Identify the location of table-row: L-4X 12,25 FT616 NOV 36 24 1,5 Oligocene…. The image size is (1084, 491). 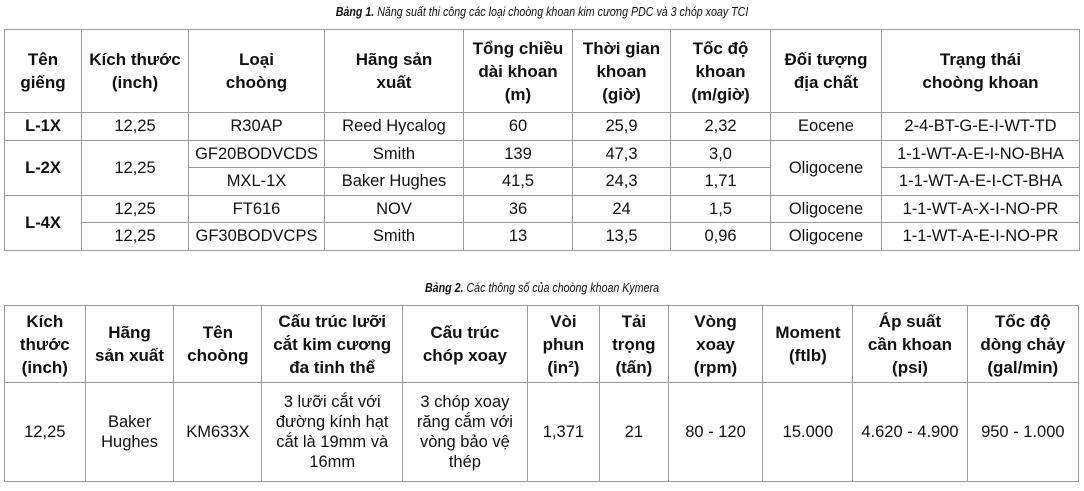
(542, 222).